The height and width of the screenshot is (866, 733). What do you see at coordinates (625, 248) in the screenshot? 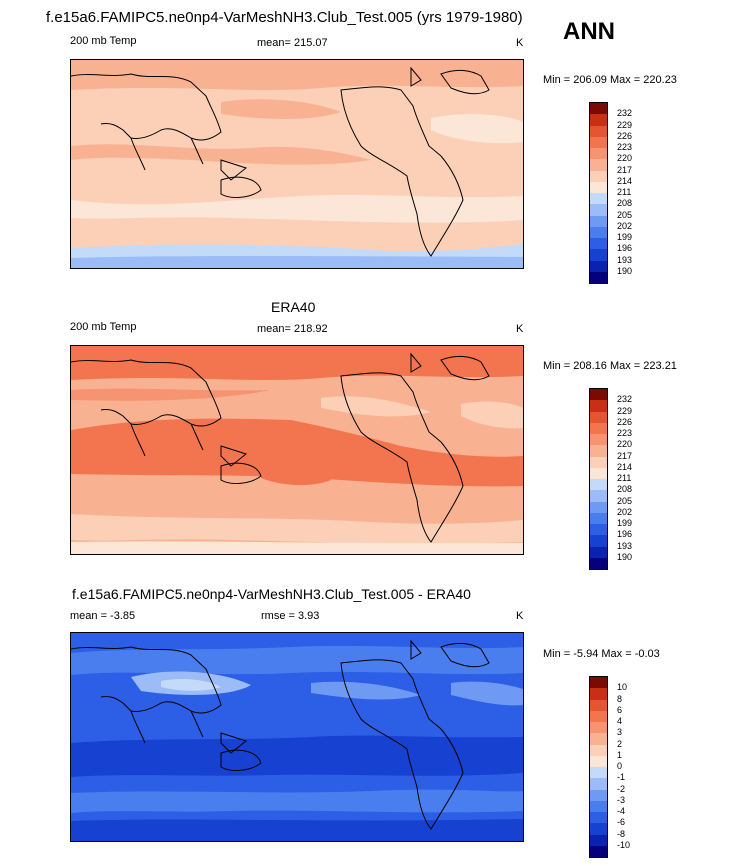
I see `colorbar-tick-label: 196` at bounding box center [625, 248].